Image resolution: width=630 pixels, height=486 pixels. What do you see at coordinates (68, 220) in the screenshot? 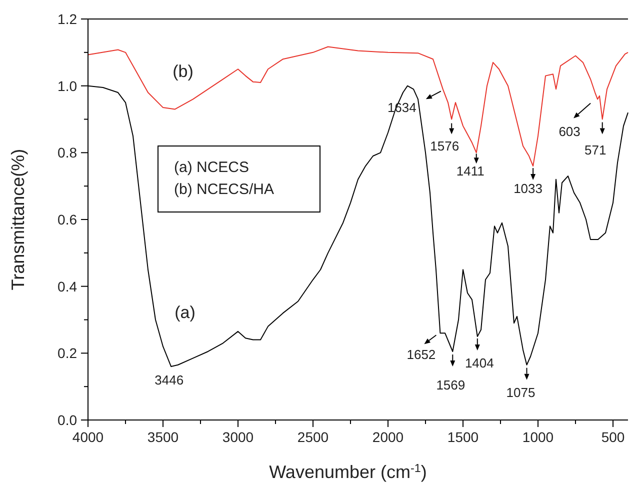
I see `y-tick-label: 0.6` at bounding box center [68, 220].